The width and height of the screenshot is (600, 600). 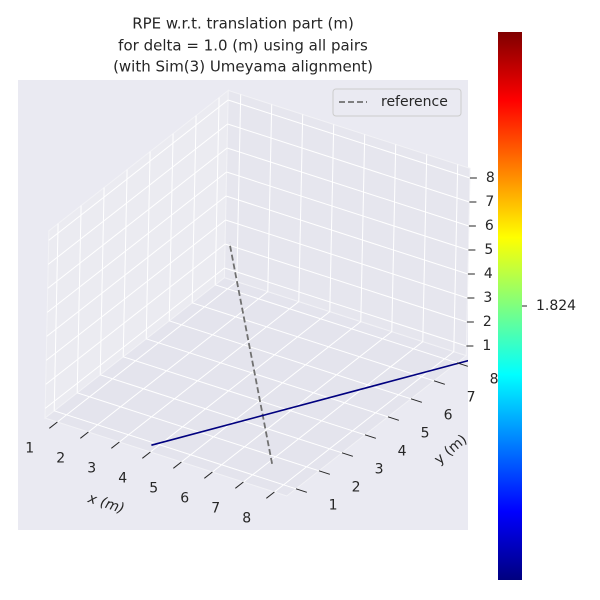 I want to click on x-tick-label: 2, so click(x=60, y=458).